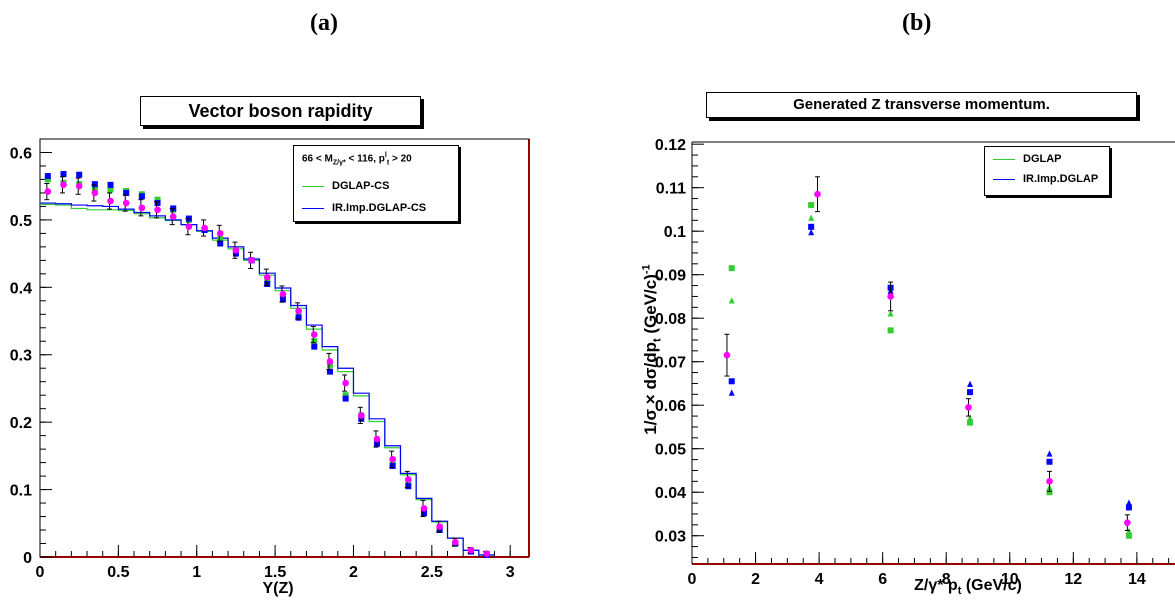 The image size is (1175, 602). What do you see at coordinates (27, 558) in the screenshot?
I see `chart-a-ytick-label: 0` at bounding box center [27, 558].